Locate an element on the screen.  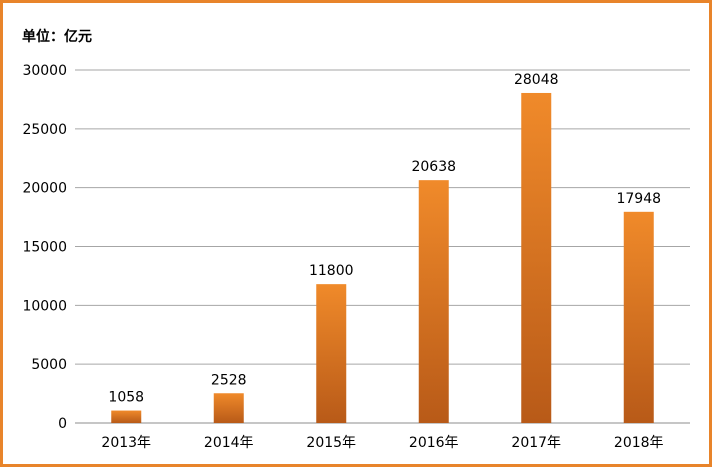
y-axis-ticks: 0 5000 10000 15000 20000 25000 30000 is located at coordinates (44, 247).